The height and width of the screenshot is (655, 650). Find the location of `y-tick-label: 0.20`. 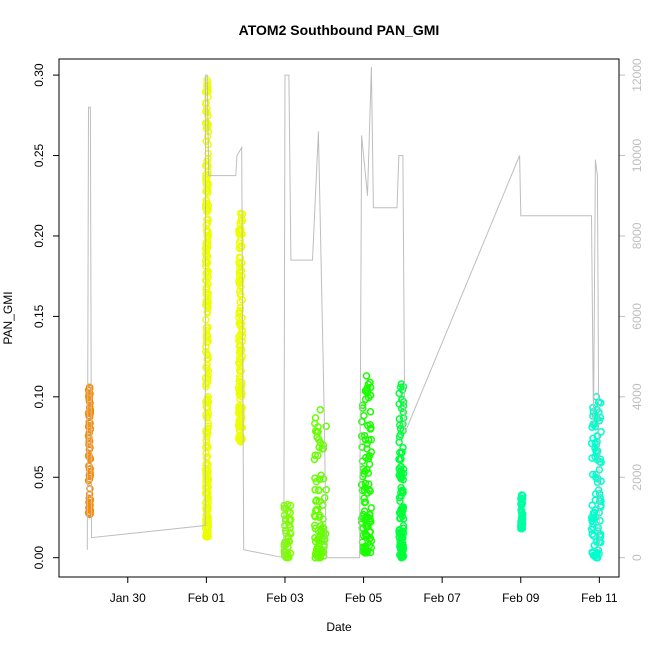

y-tick-label: 0.20 is located at coordinates (39, 236).